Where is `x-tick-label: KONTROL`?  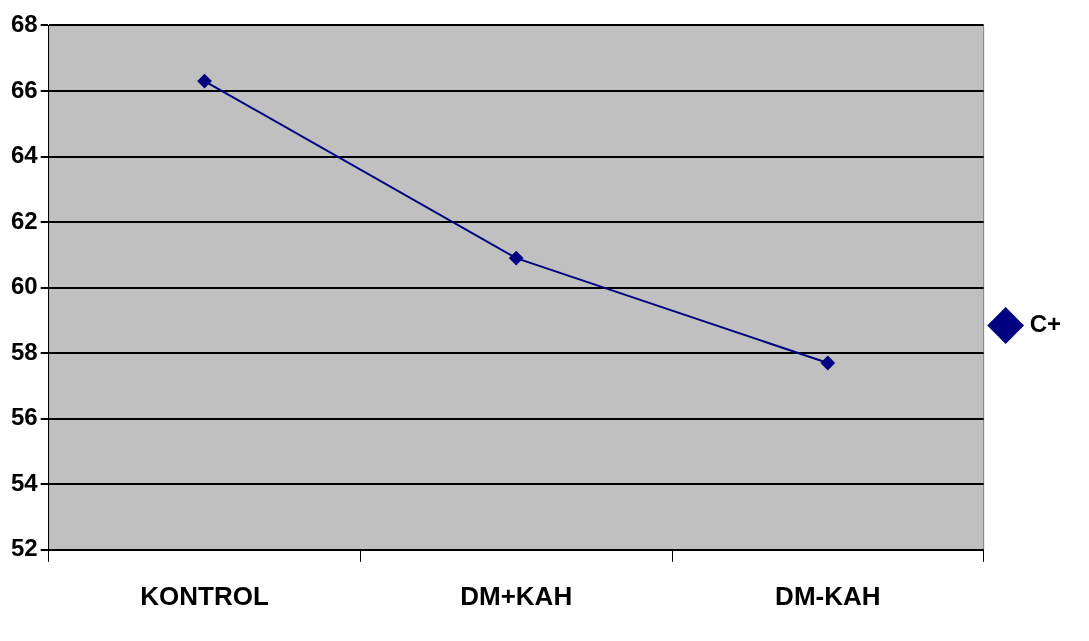
x-tick-label: KONTROL is located at coordinates (204, 595).